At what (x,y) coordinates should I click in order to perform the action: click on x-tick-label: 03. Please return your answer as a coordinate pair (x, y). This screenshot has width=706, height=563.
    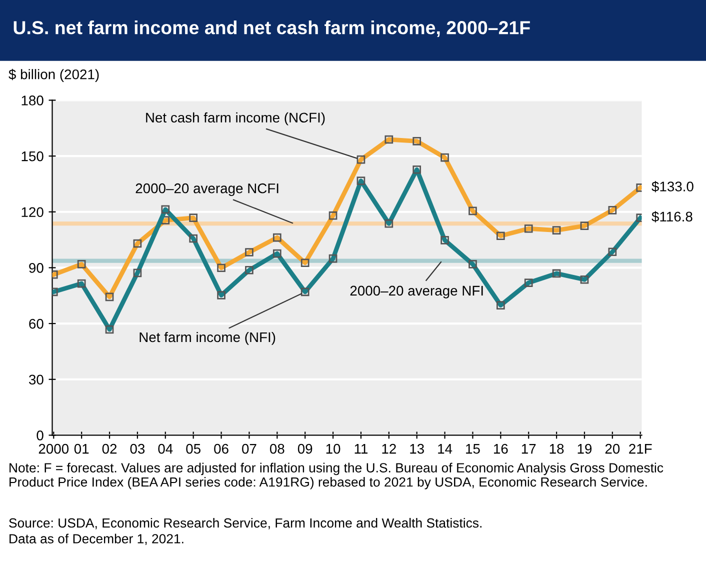
    Looking at the image, I should click on (137, 449).